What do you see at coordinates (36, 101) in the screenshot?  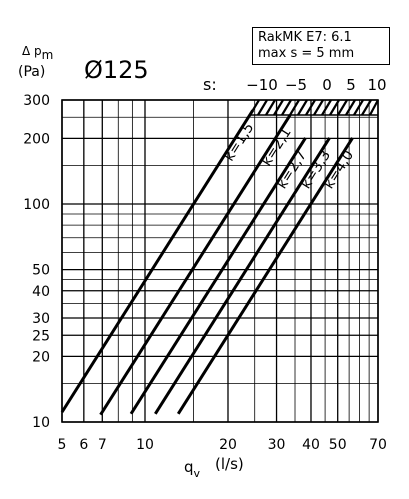 I see `y-tick-label: 300` at bounding box center [36, 101].